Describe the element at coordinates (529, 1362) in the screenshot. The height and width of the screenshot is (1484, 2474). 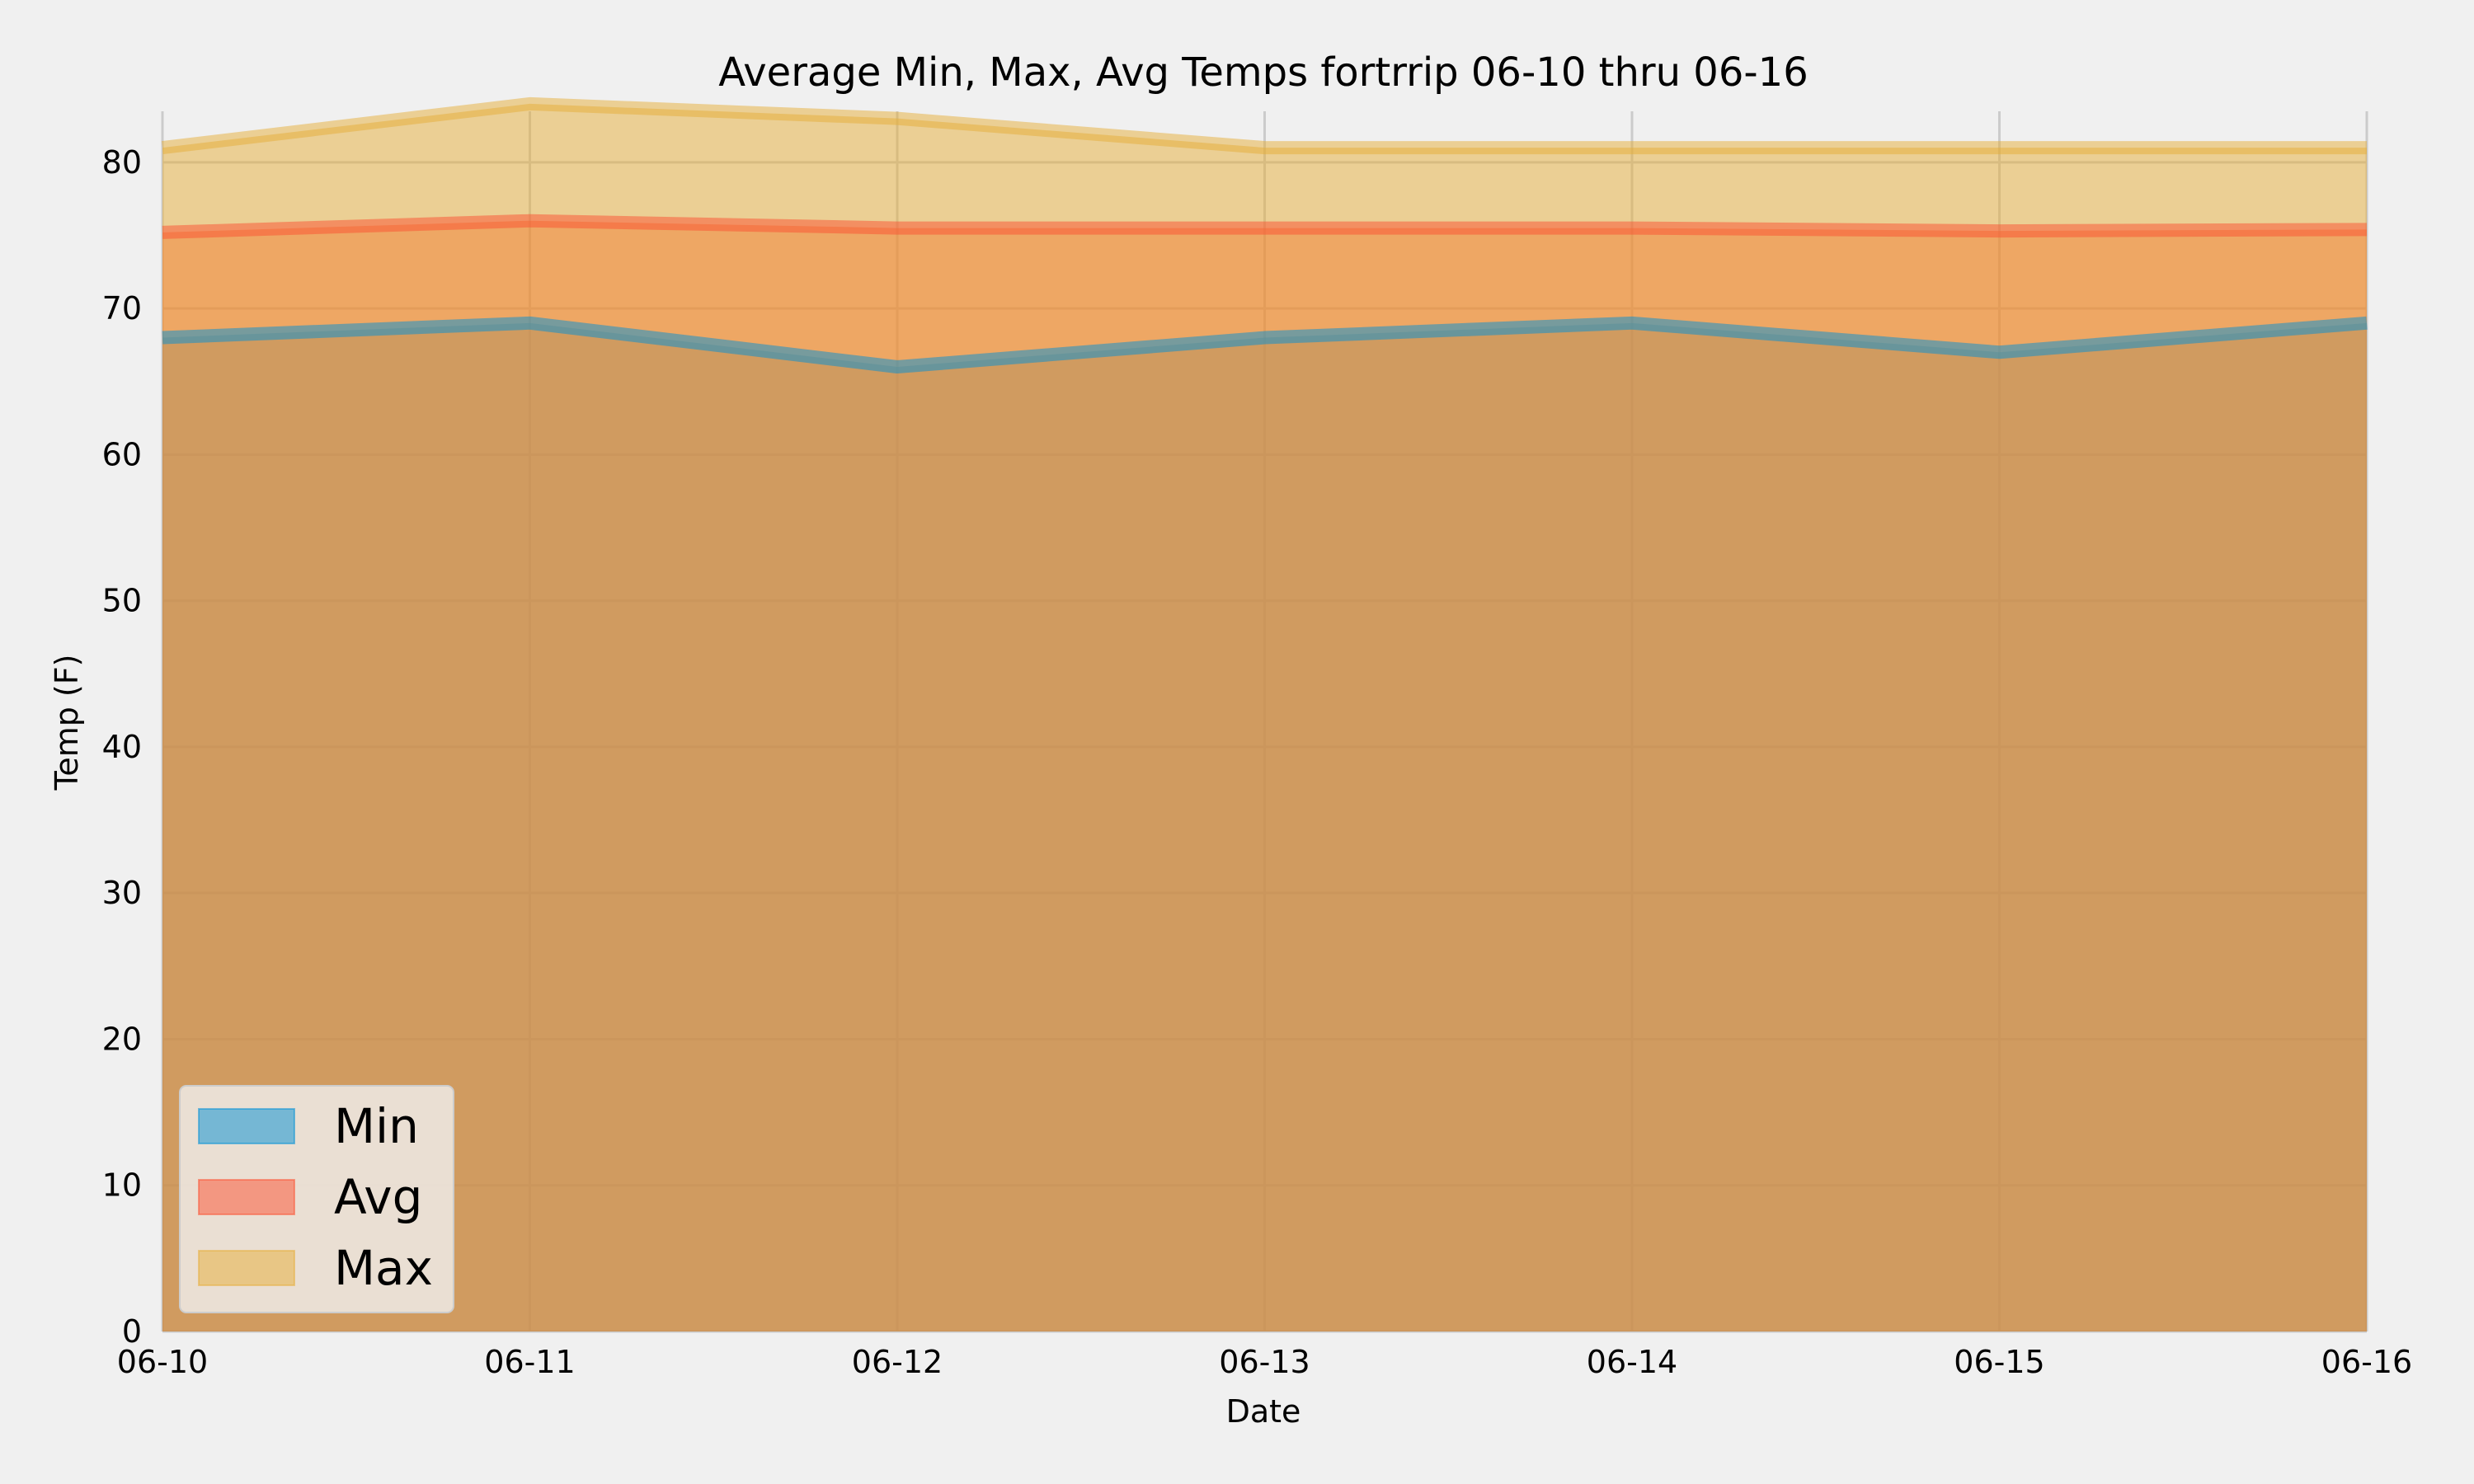
I see `x-tick-label: 06-11` at that location.